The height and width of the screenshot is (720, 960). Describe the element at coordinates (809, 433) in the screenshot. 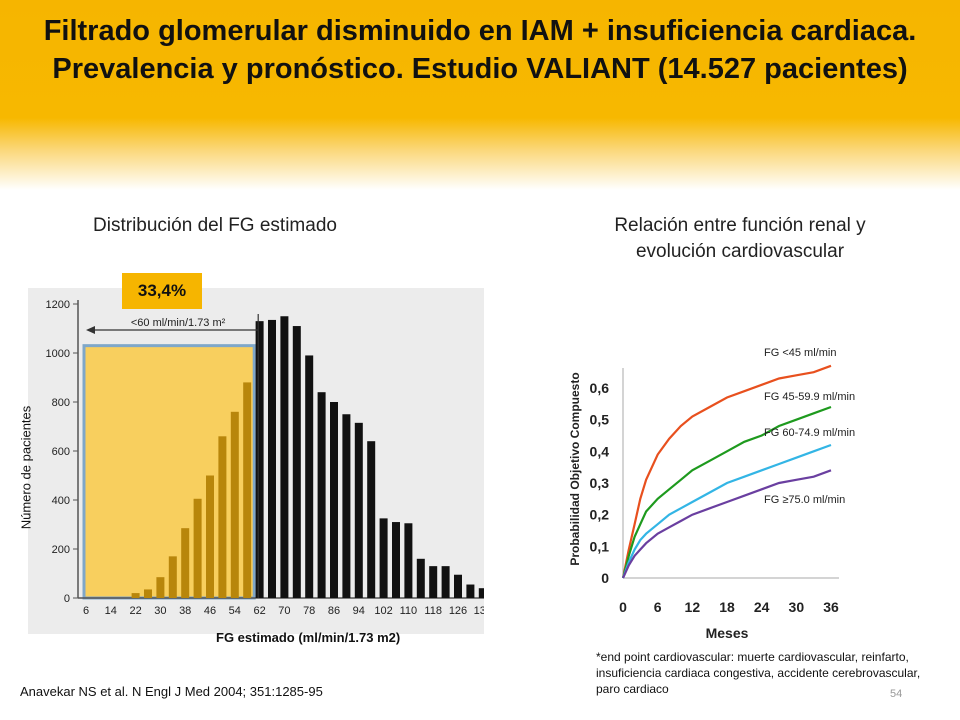

I see `series-label: FG 60-74.9 ml/min` at that location.